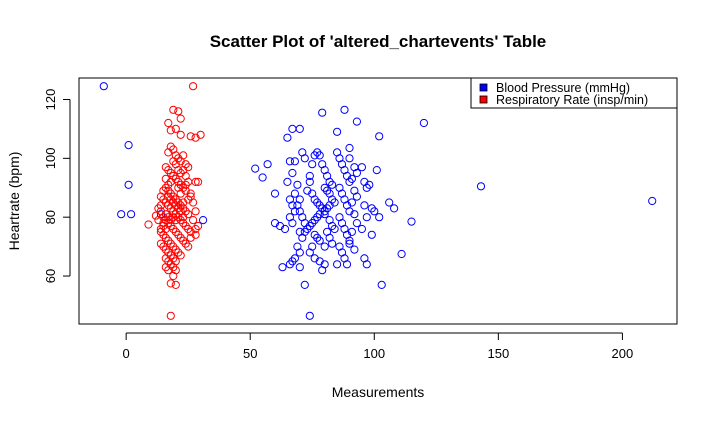 The height and width of the screenshot is (422, 717). I want to click on x-tick-label: 100, so click(374, 353).